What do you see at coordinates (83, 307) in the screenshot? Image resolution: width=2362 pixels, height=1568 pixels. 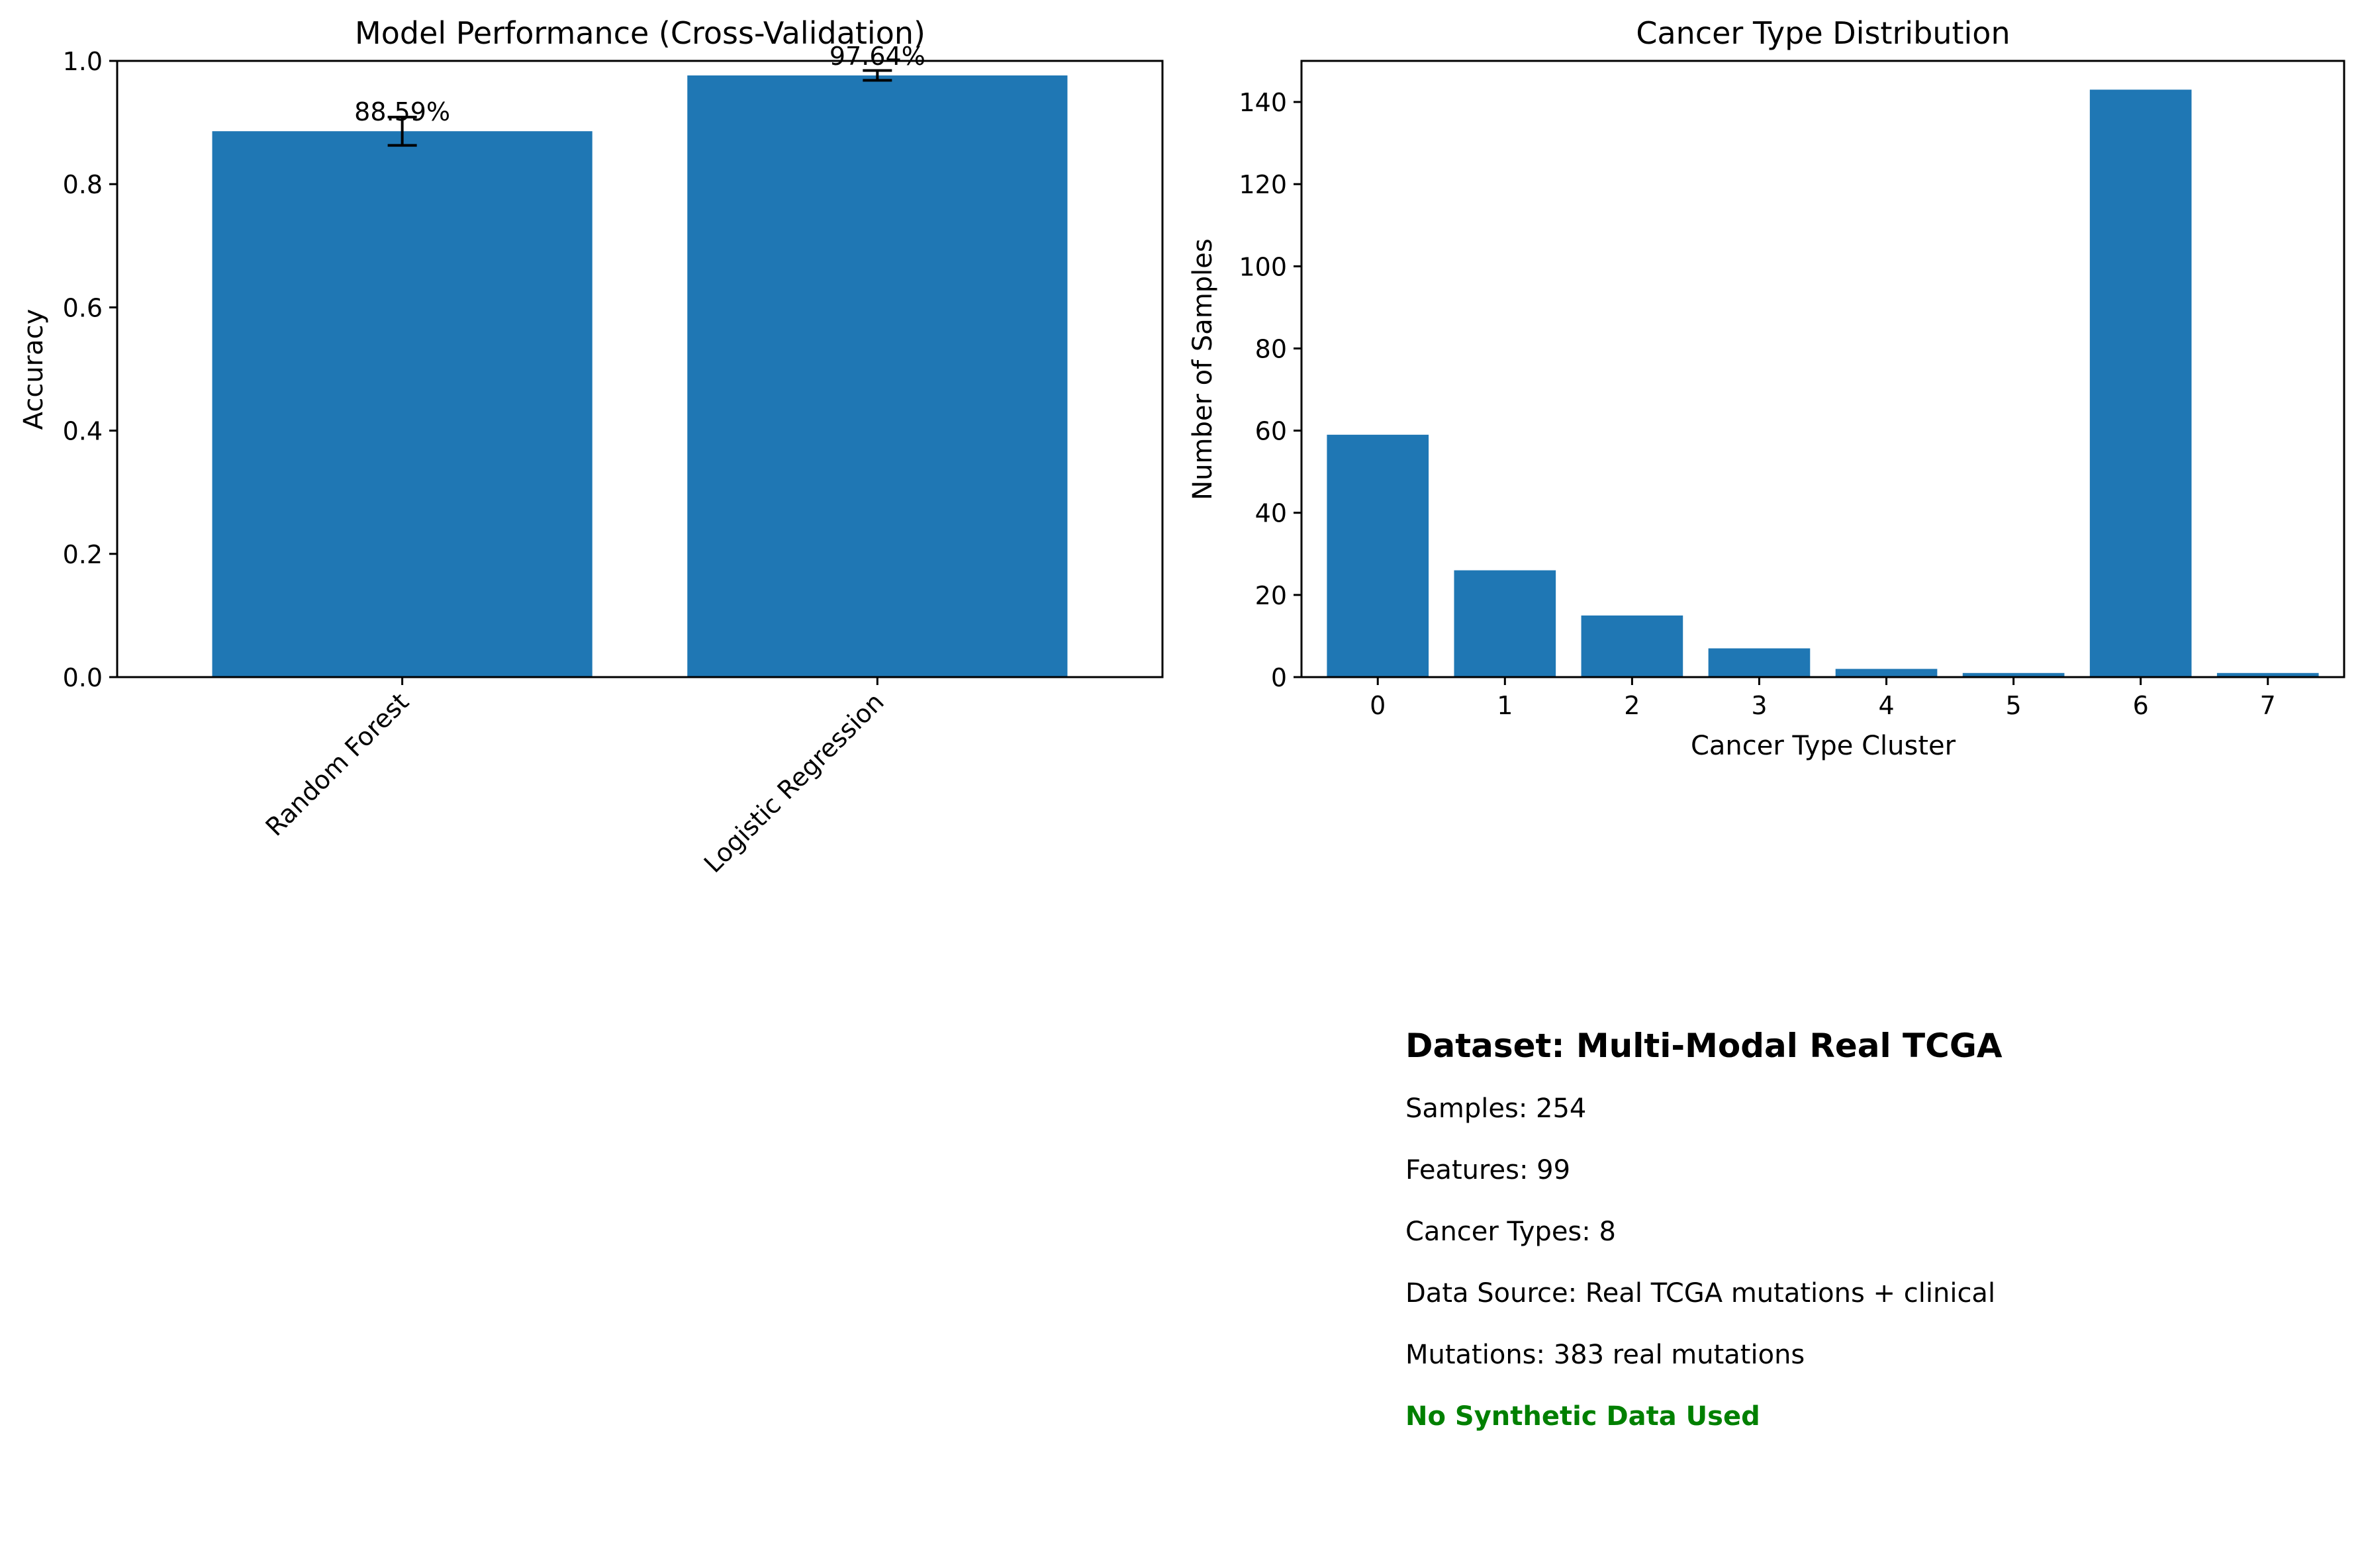 I see `y-tick-label: 0.6` at bounding box center [83, 307].